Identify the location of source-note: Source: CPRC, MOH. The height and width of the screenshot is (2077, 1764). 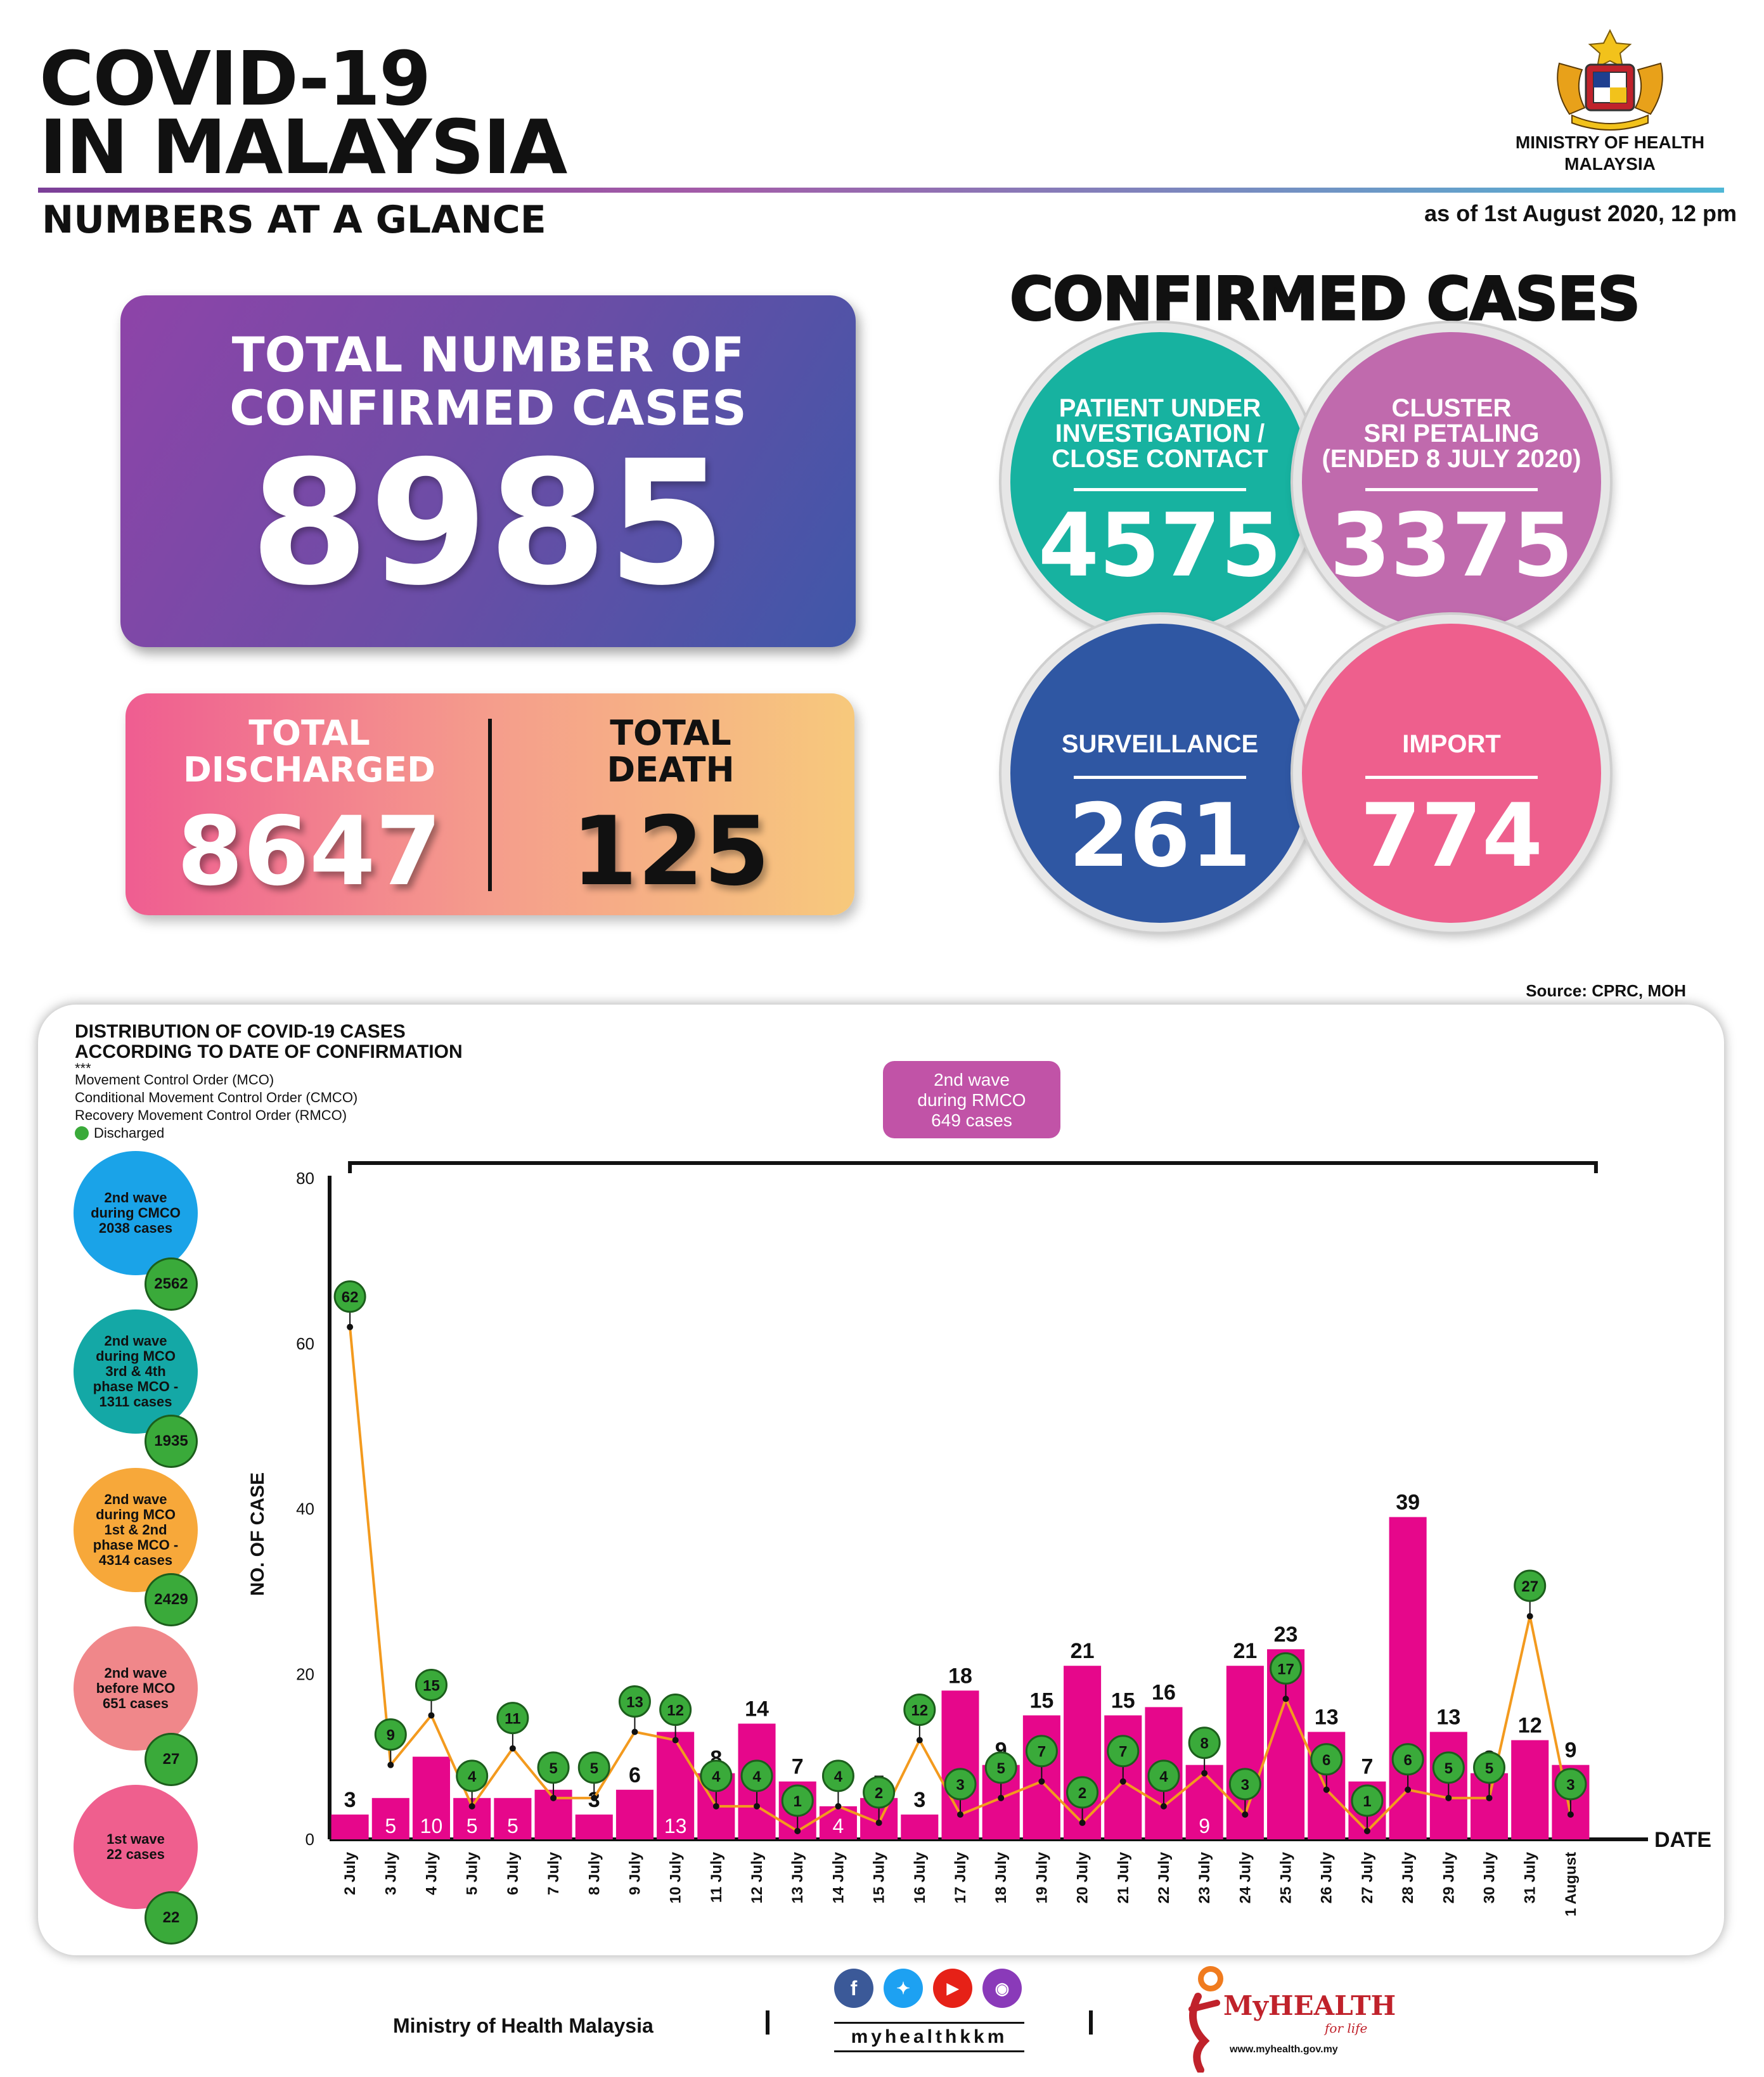
(1606, 990).